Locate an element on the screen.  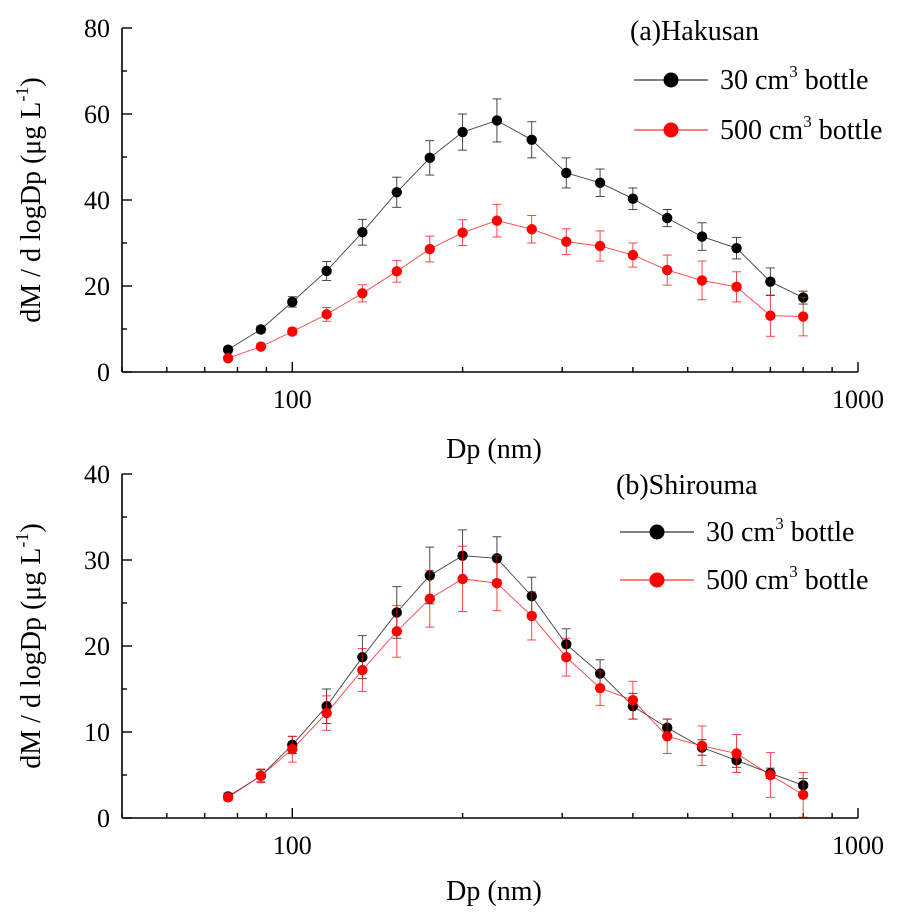
y-tick-label: 40 is located at coordinates (97, 200).